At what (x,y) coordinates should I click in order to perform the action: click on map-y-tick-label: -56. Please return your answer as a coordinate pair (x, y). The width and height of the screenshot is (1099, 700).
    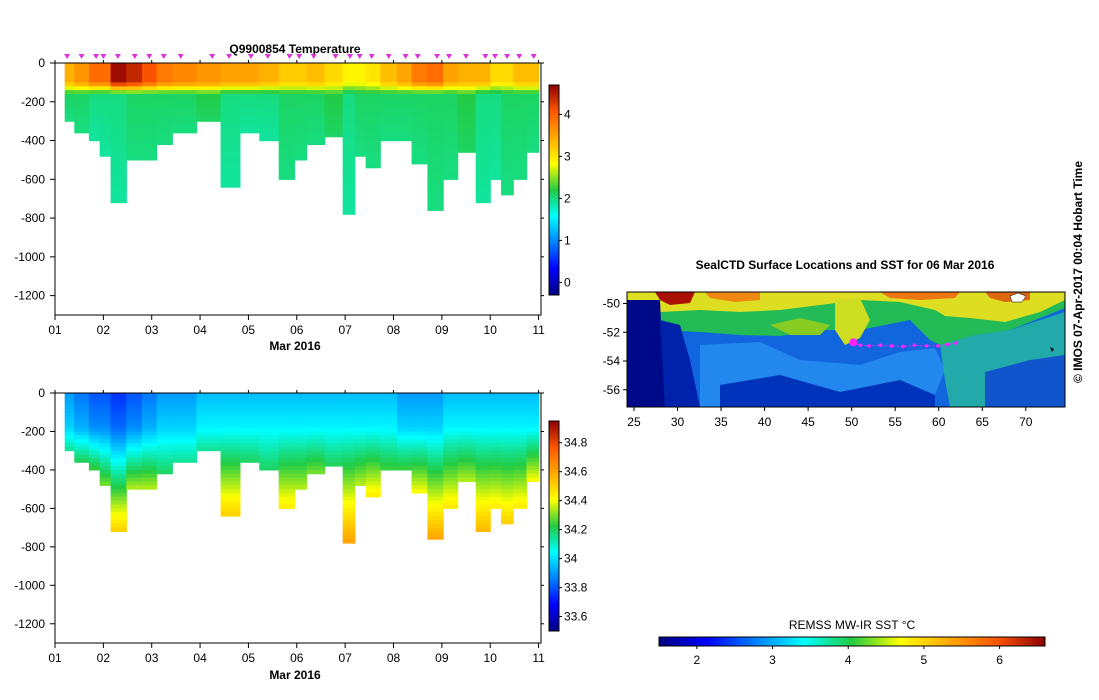
    Looking at the image, I should click on (612, 390).